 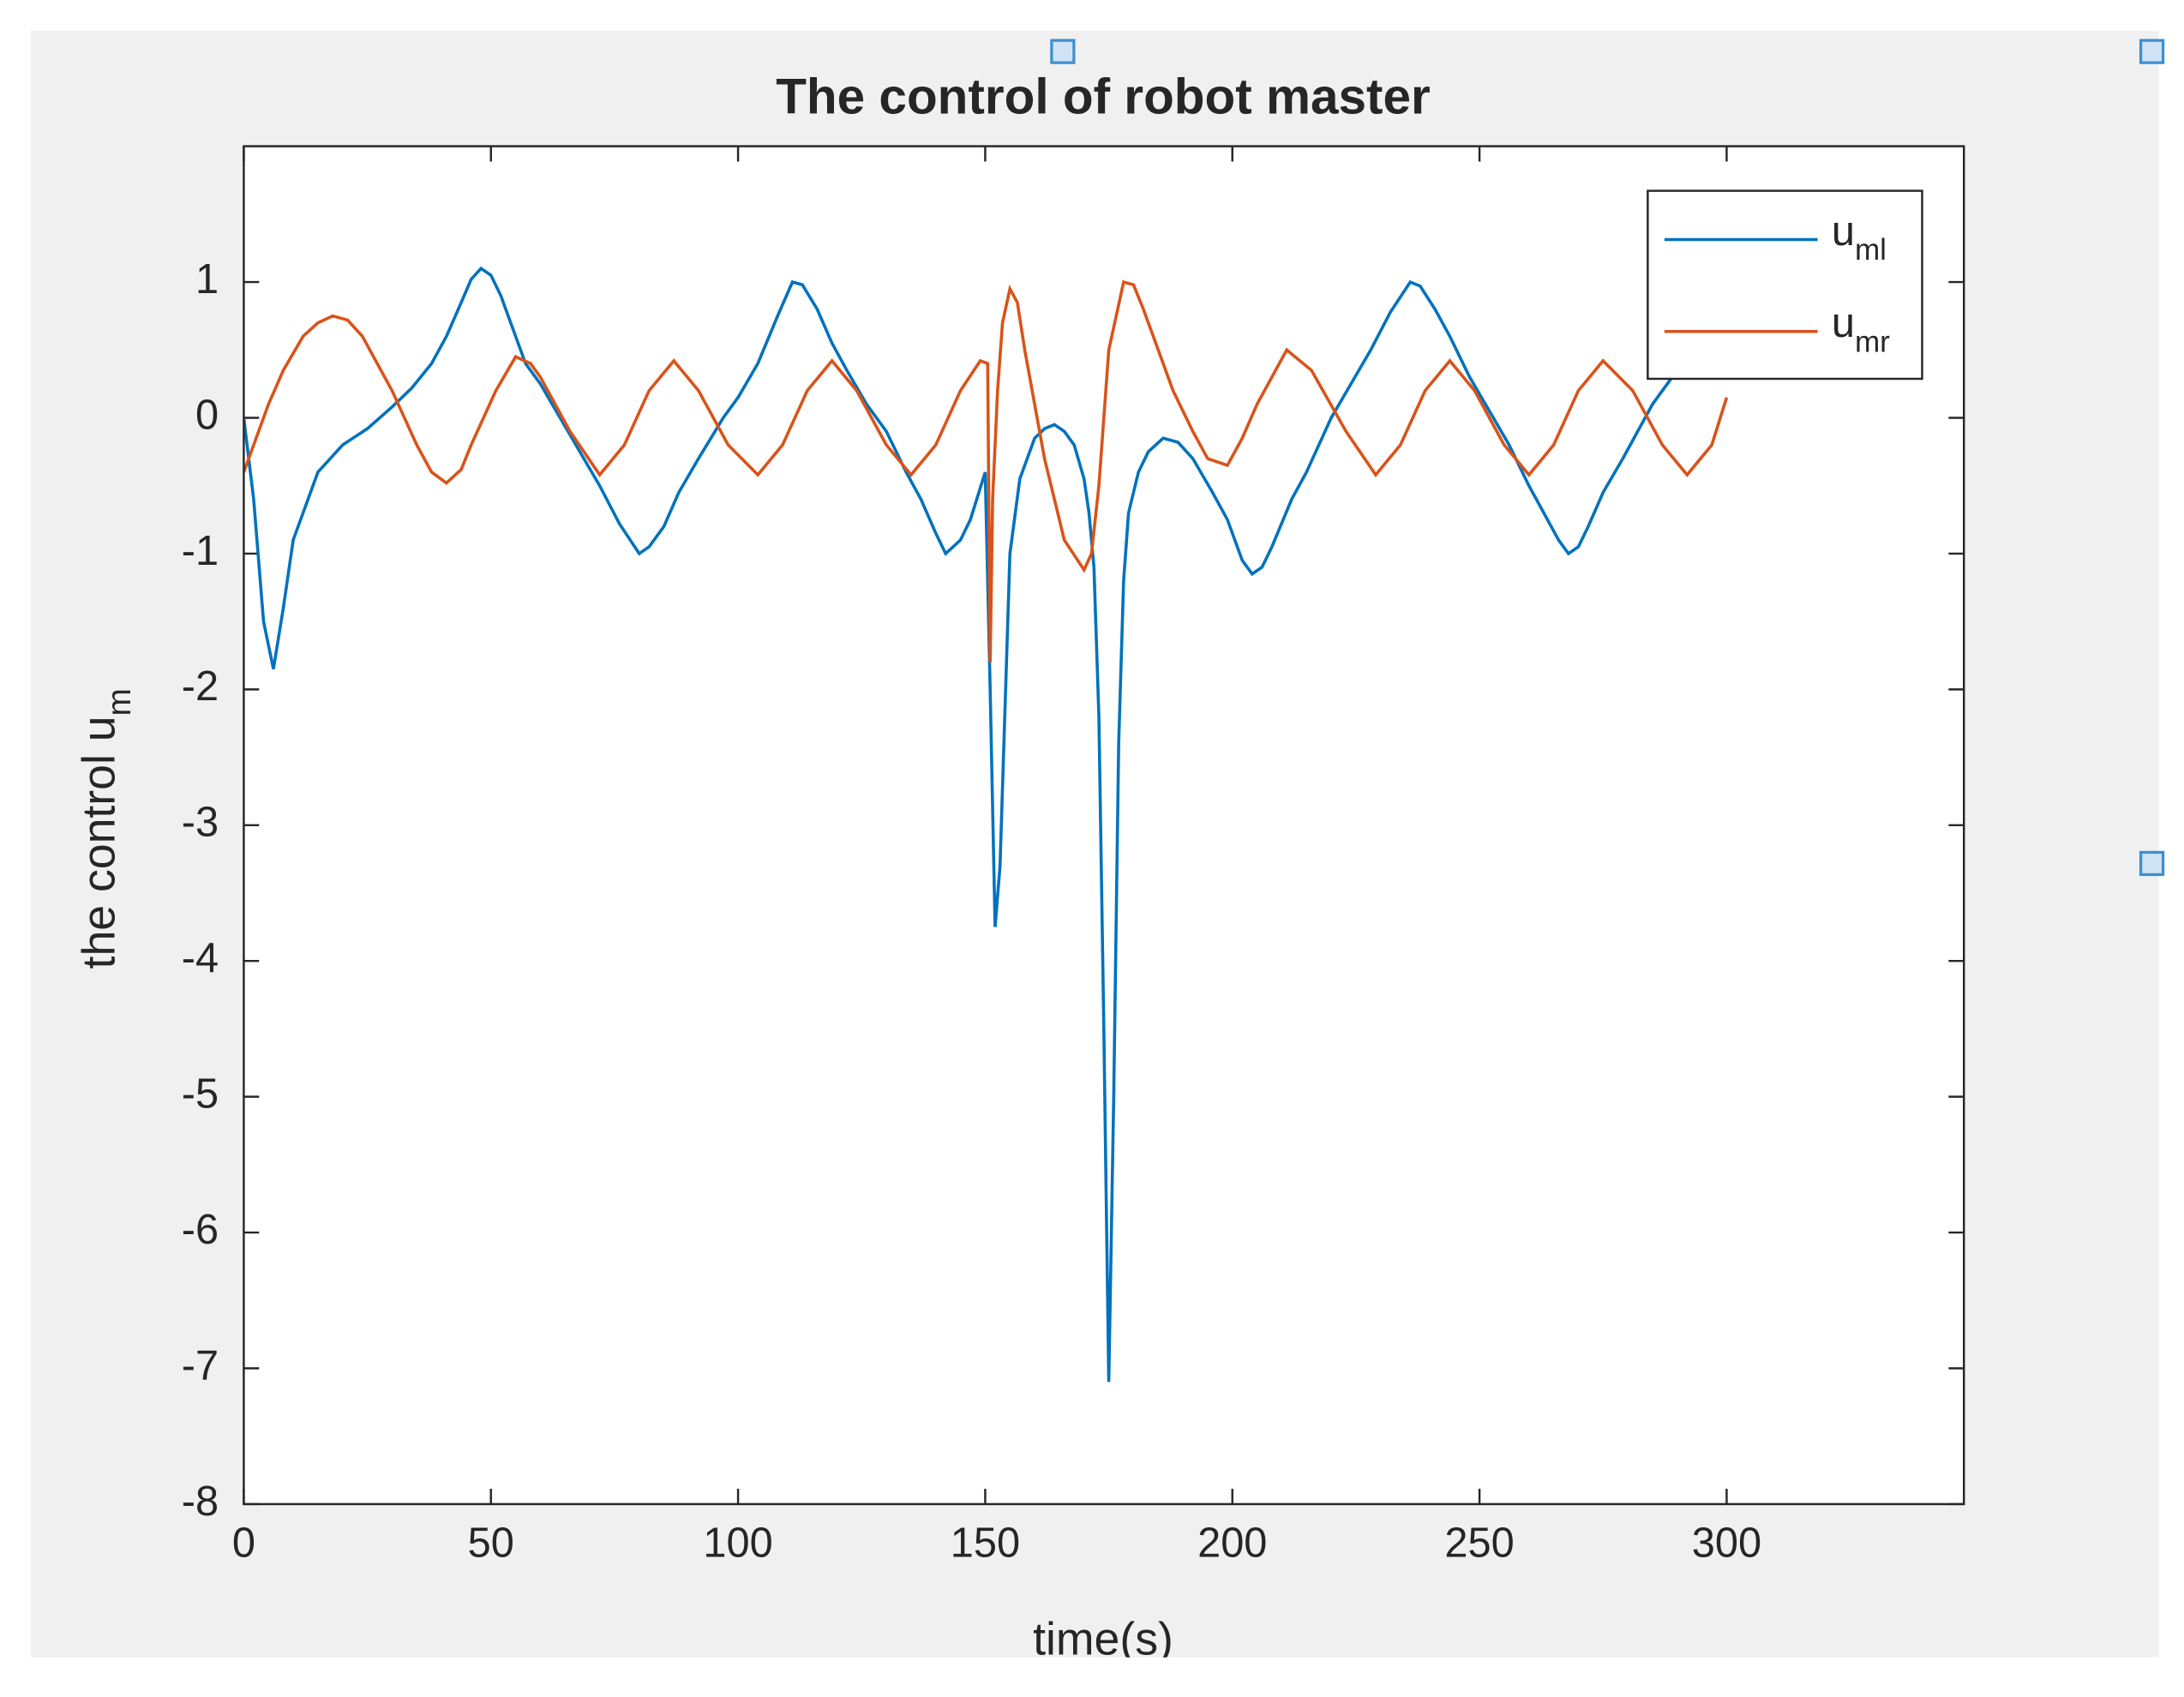 What do you see at coordinates (1726, 1544) in the screenshot?
I see `x-tick-label: 300` at bounding box center [1726, 1544].